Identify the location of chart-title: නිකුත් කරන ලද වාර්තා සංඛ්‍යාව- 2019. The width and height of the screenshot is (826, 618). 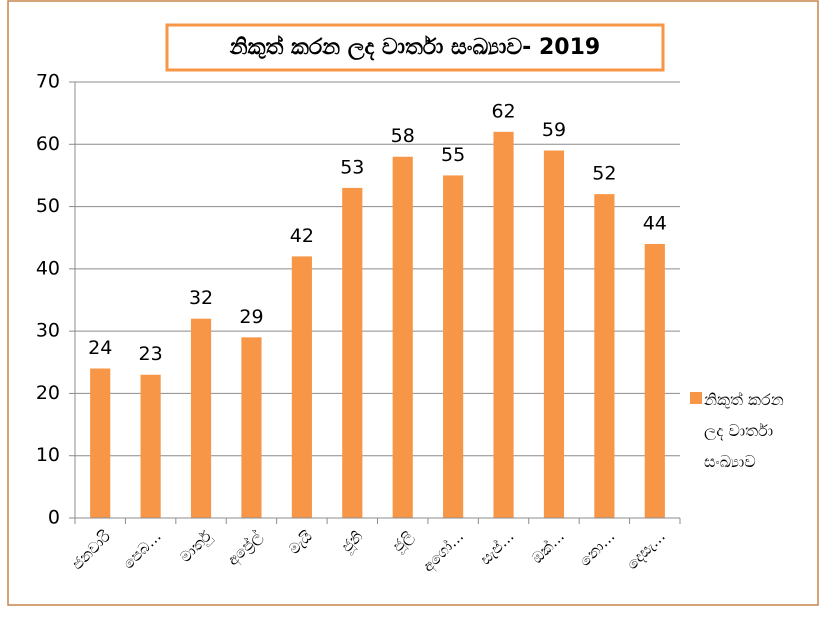
(414, 47).